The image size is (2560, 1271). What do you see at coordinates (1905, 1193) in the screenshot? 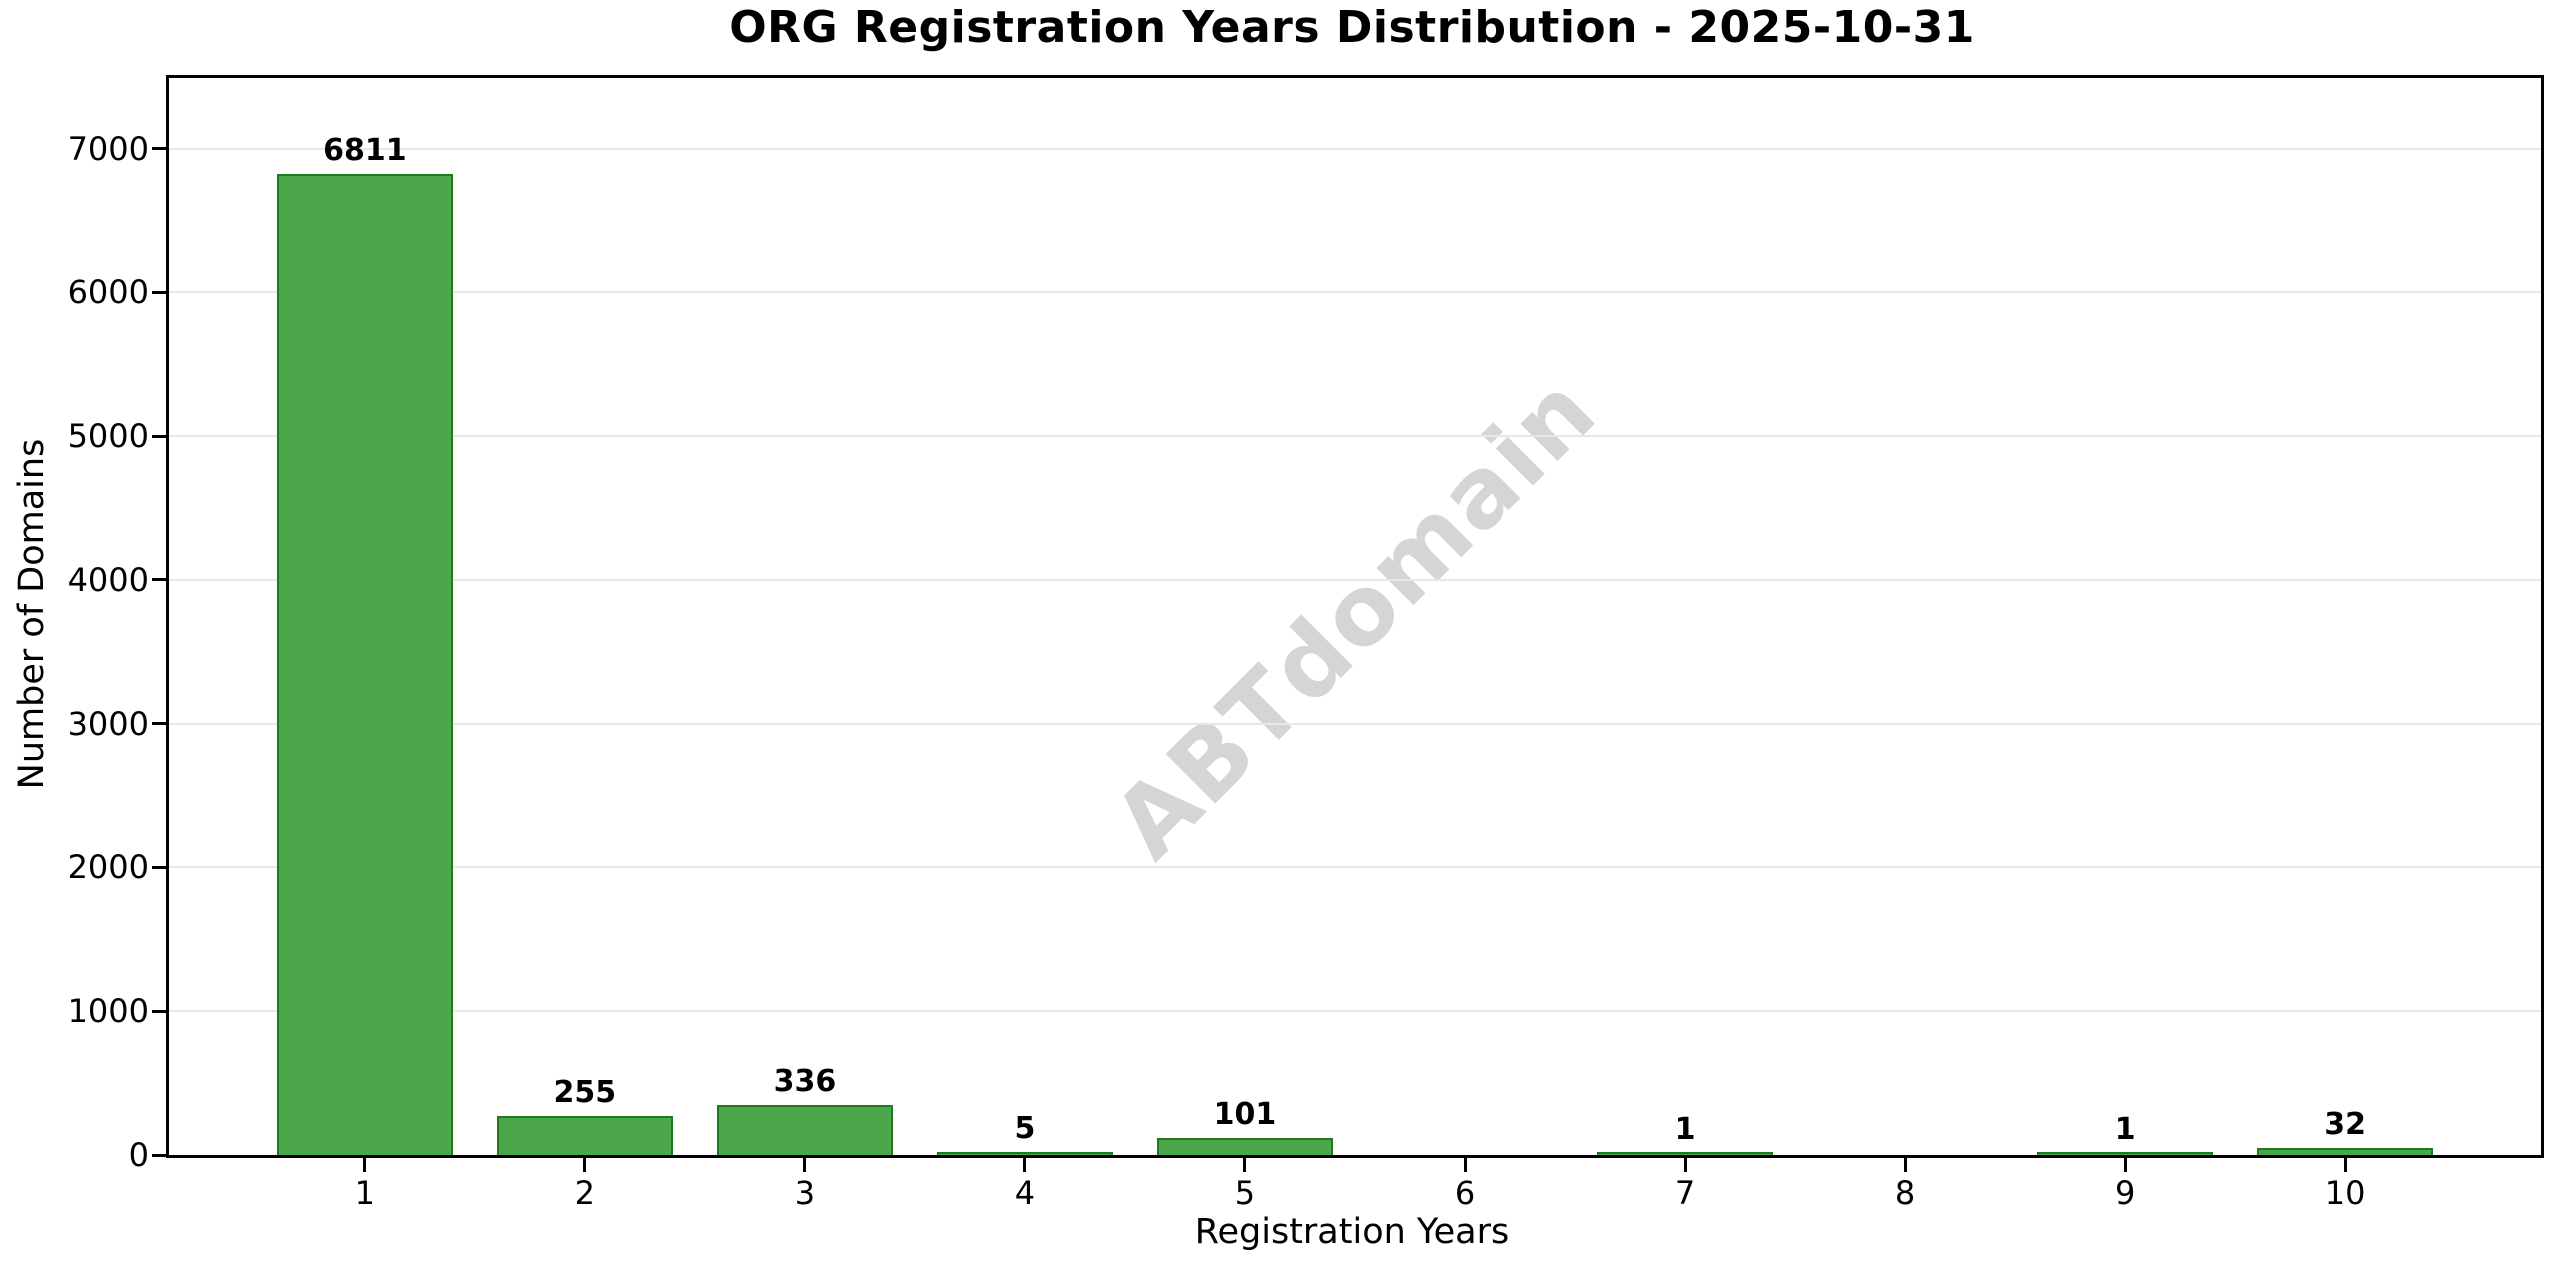
I see `x-tick-label: 8` at bounding box center [1905, 1193].